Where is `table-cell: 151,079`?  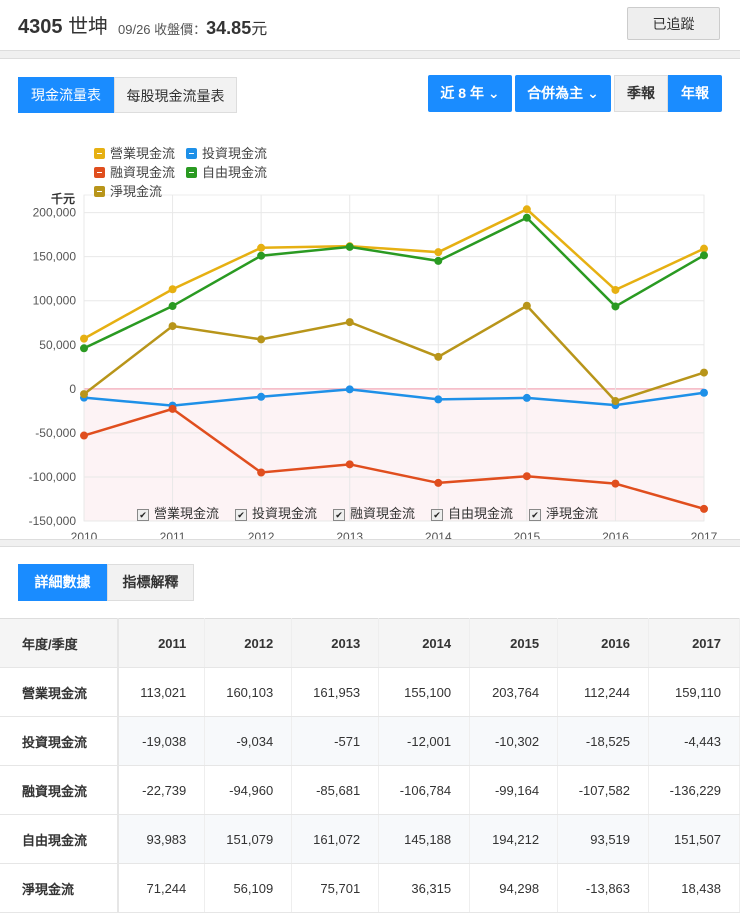 table-cell: 151,079 is located at coordinates (248, 839).